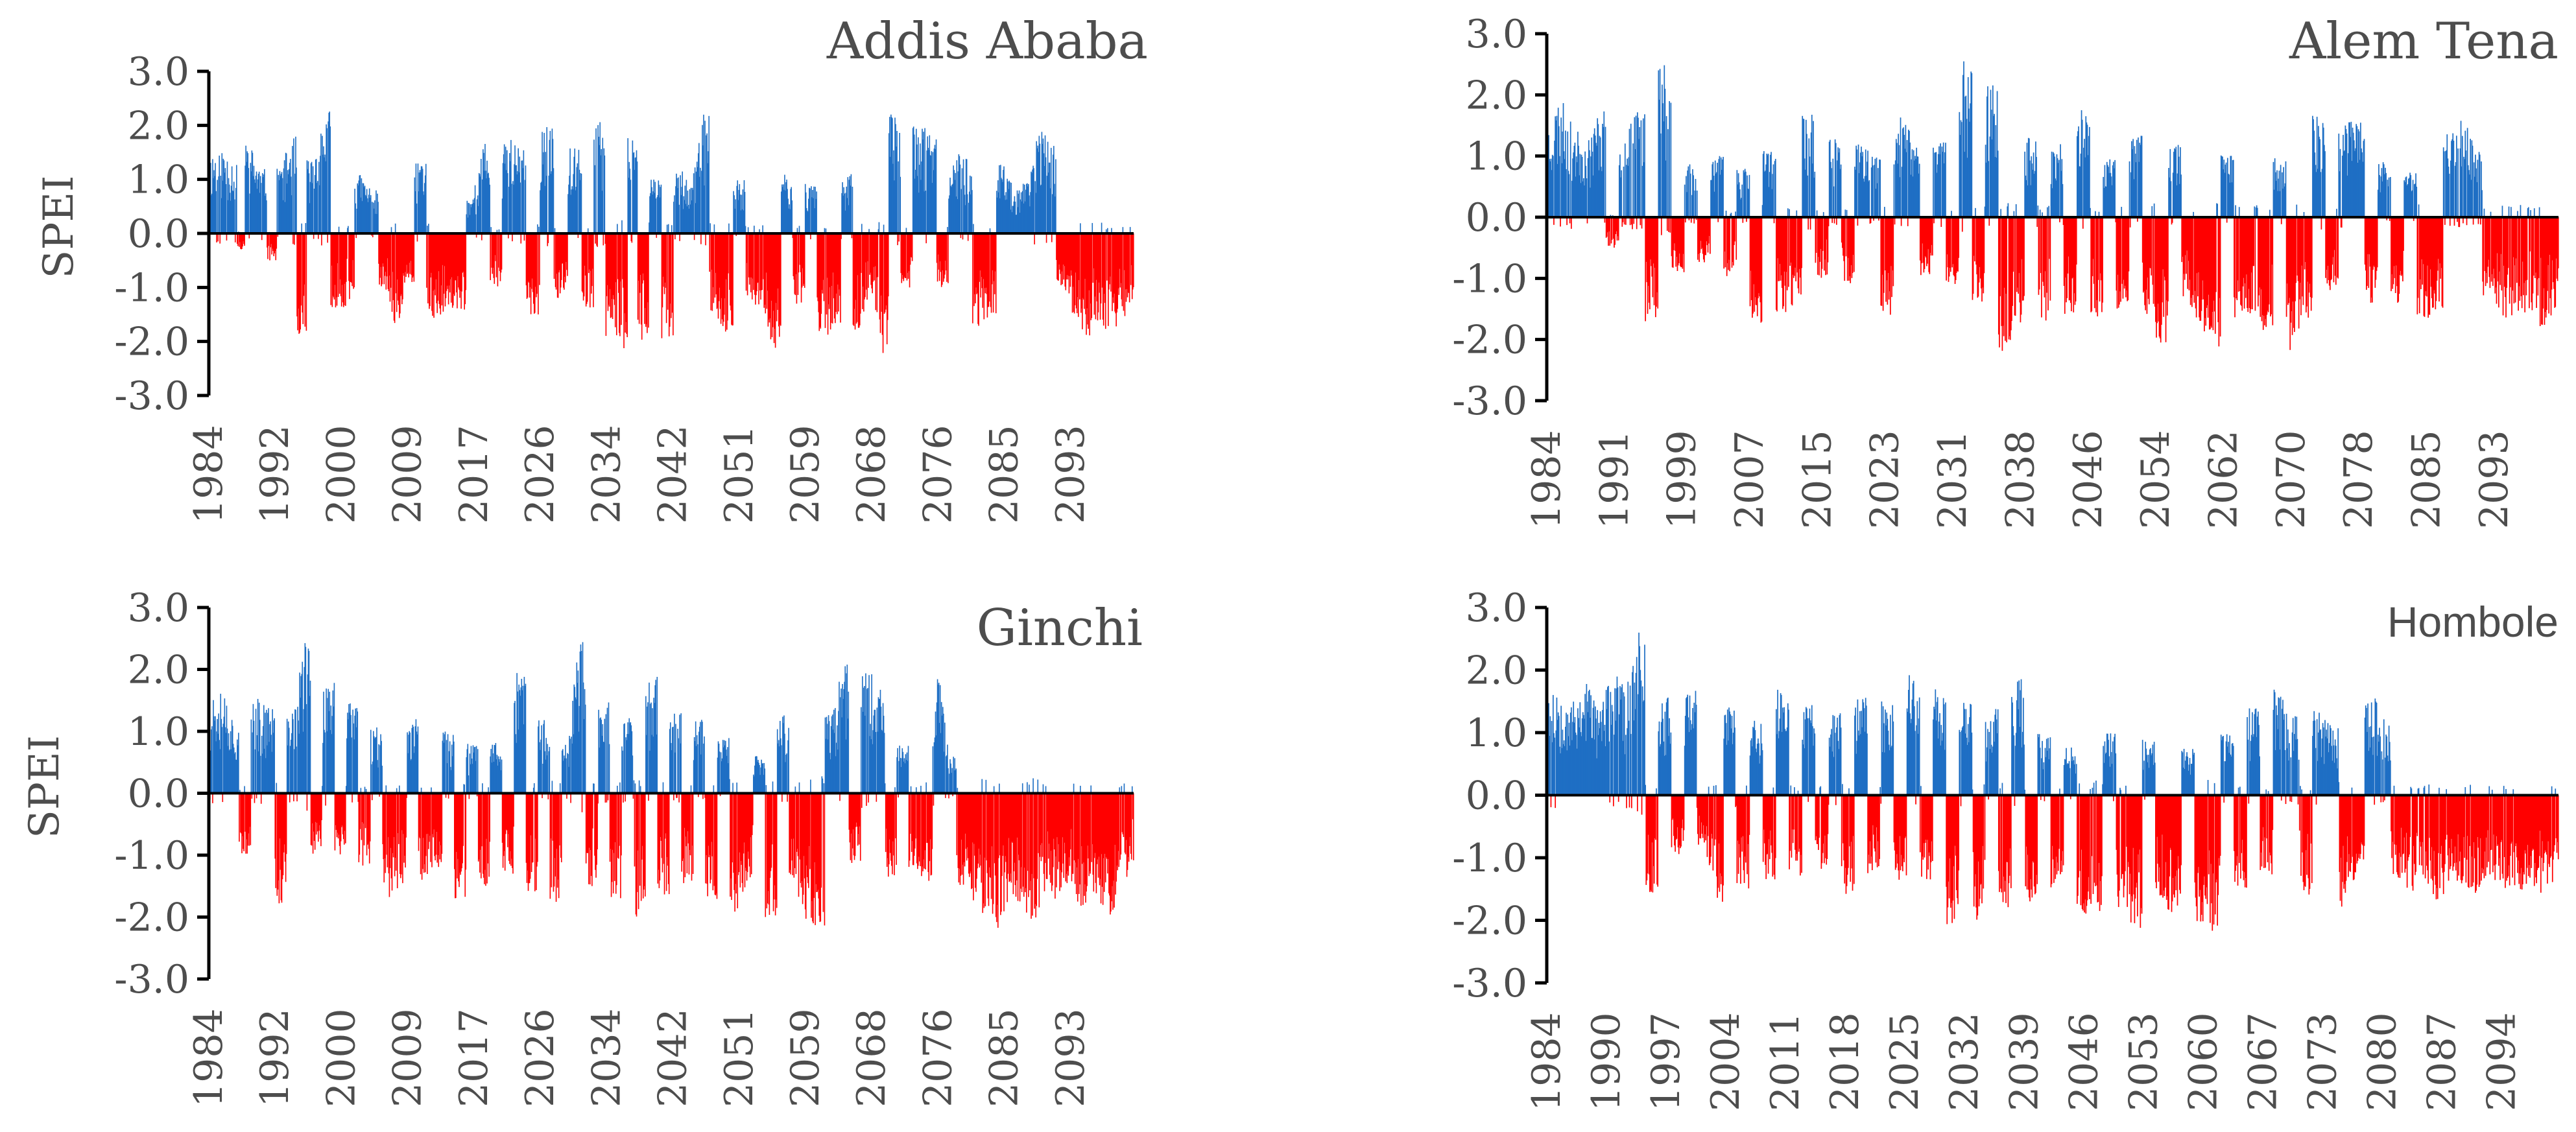 This screenshot has height=1132, width=2576. Describe the element at coordinates (1546, 480) in the screenshot. I see `x-tick-label: 1984` at that location.